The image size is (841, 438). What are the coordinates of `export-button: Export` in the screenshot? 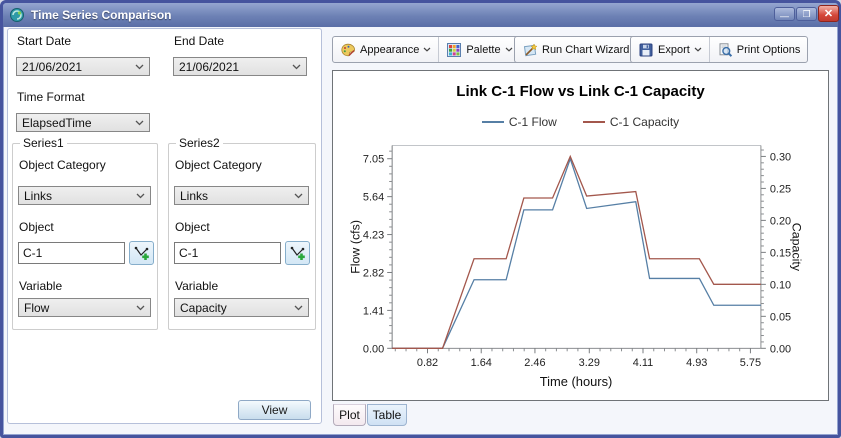 It's located at (670, 49).